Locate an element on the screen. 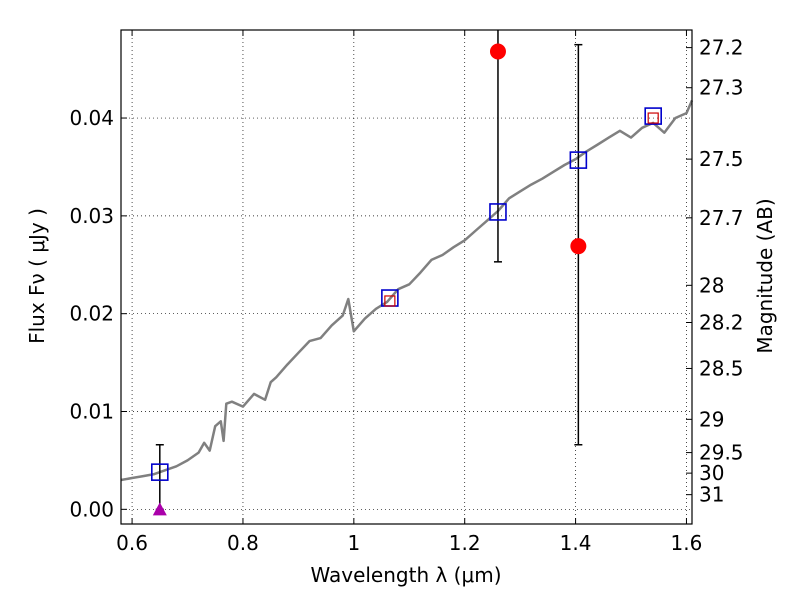 The image size is (800, 600). mag-tick-label: 27.3 is located at coordinates (721, 88).